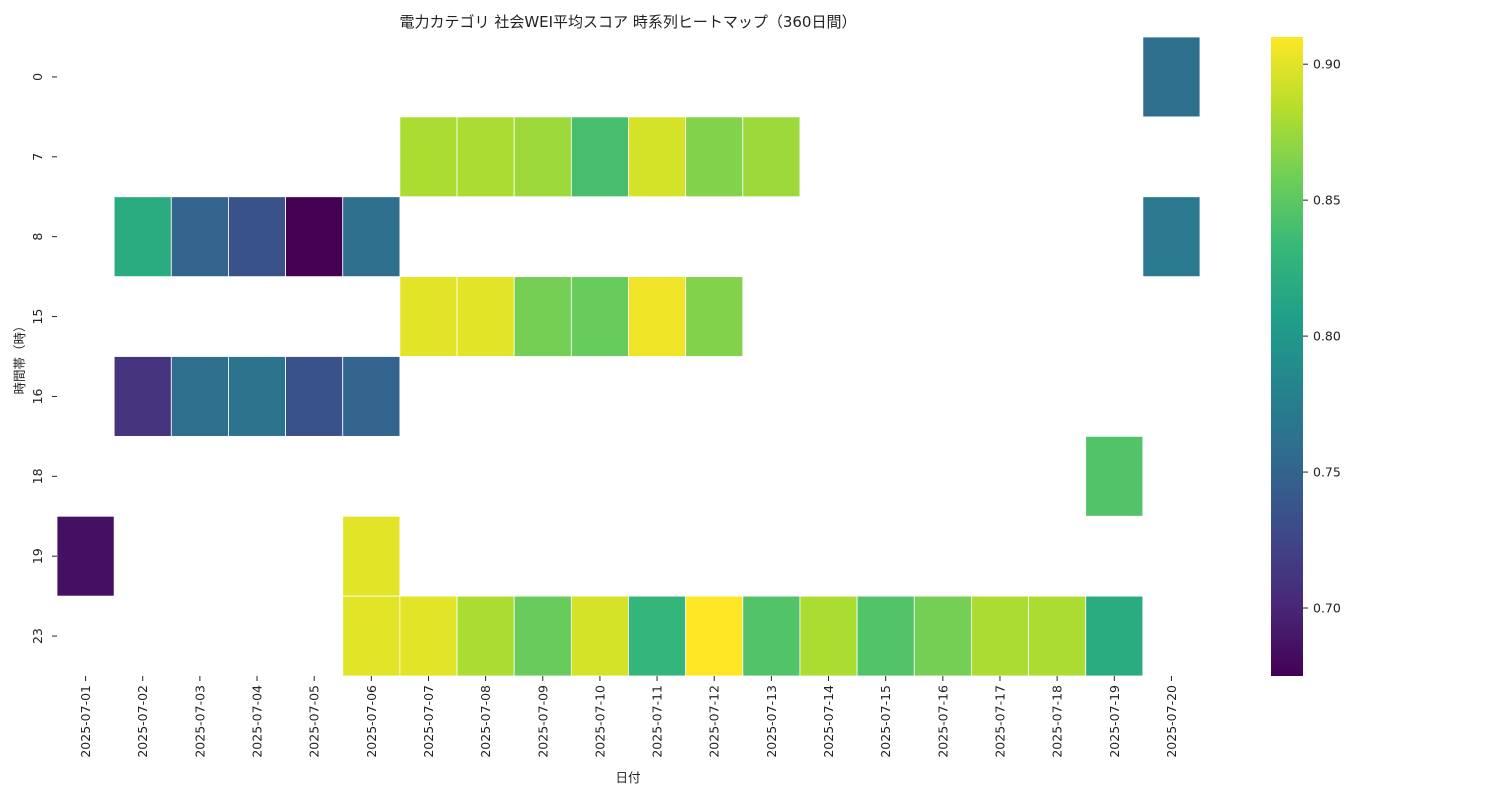 This screenshot has width=1500, height=800. I want to click on x-tick-label: 2025-07-15, so click(885, 721).